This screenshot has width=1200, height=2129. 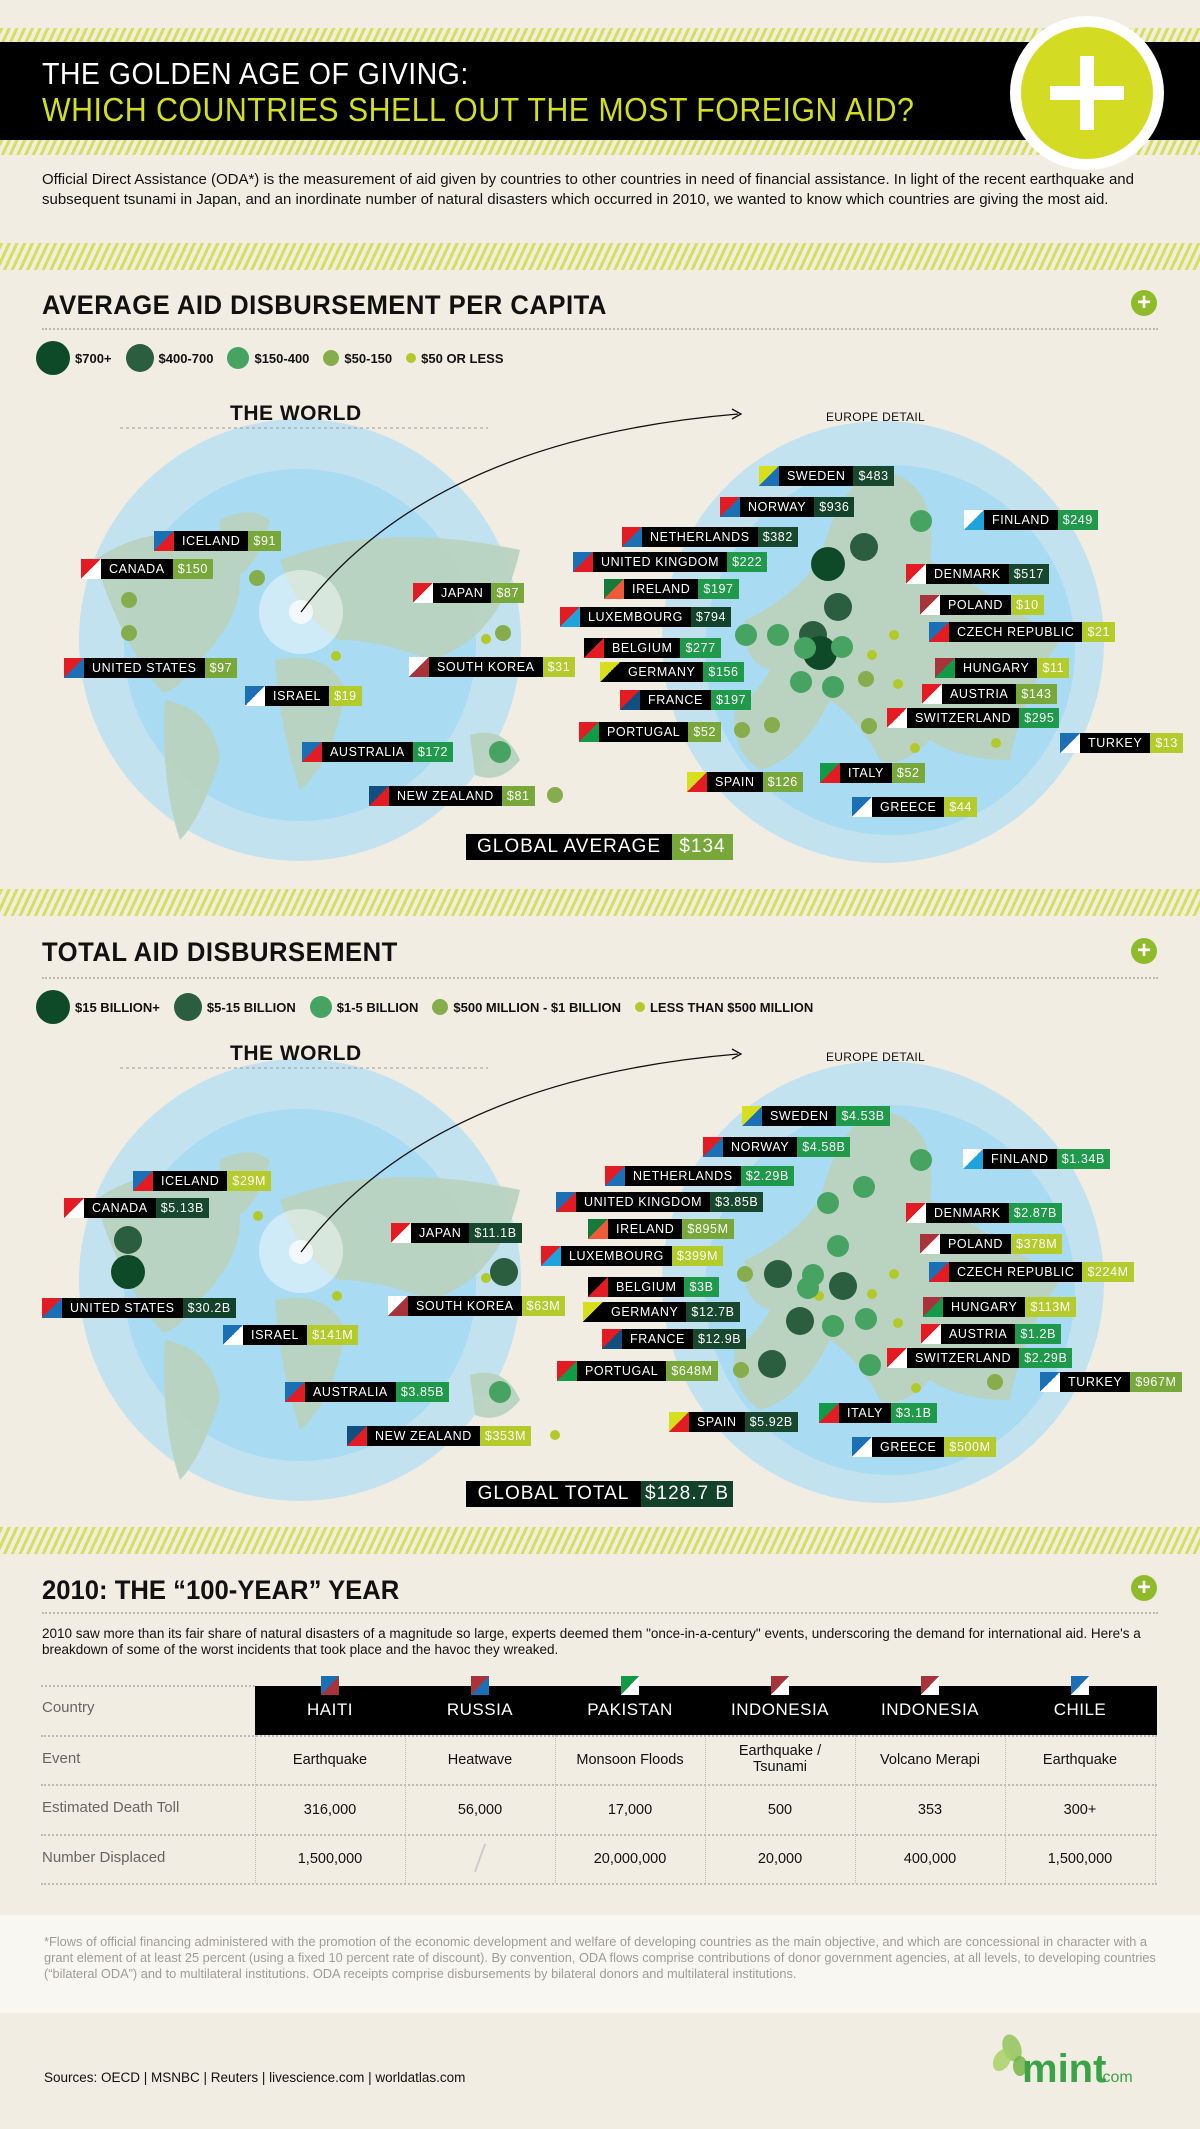 I want to click on poland-bubble, so click(x=894, y=1274).